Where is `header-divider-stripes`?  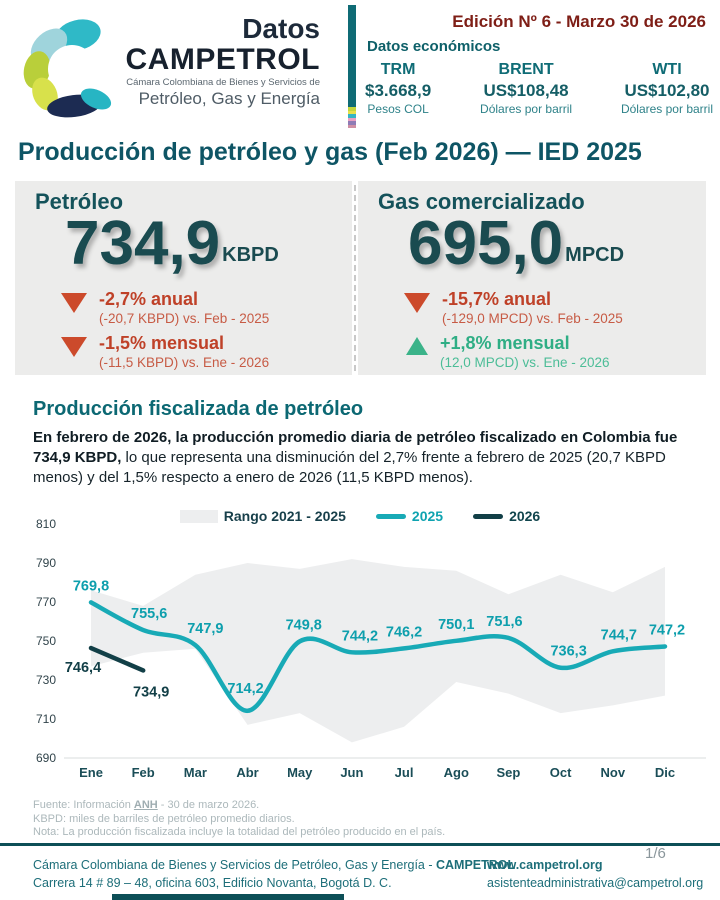
header-divider-stripes is located at coordinates (352, 117).